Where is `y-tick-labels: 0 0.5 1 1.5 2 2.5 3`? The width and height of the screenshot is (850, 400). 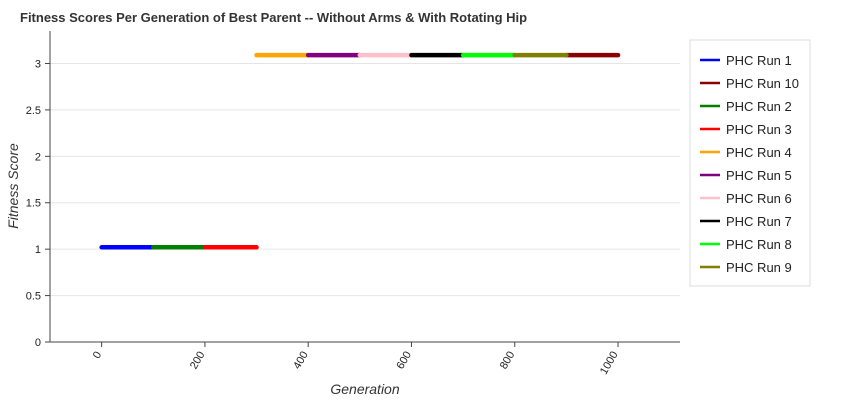
y-tick-labels: 0 0.5 1 1.5 2 2.5 3 is located at coordinates (38, 203).